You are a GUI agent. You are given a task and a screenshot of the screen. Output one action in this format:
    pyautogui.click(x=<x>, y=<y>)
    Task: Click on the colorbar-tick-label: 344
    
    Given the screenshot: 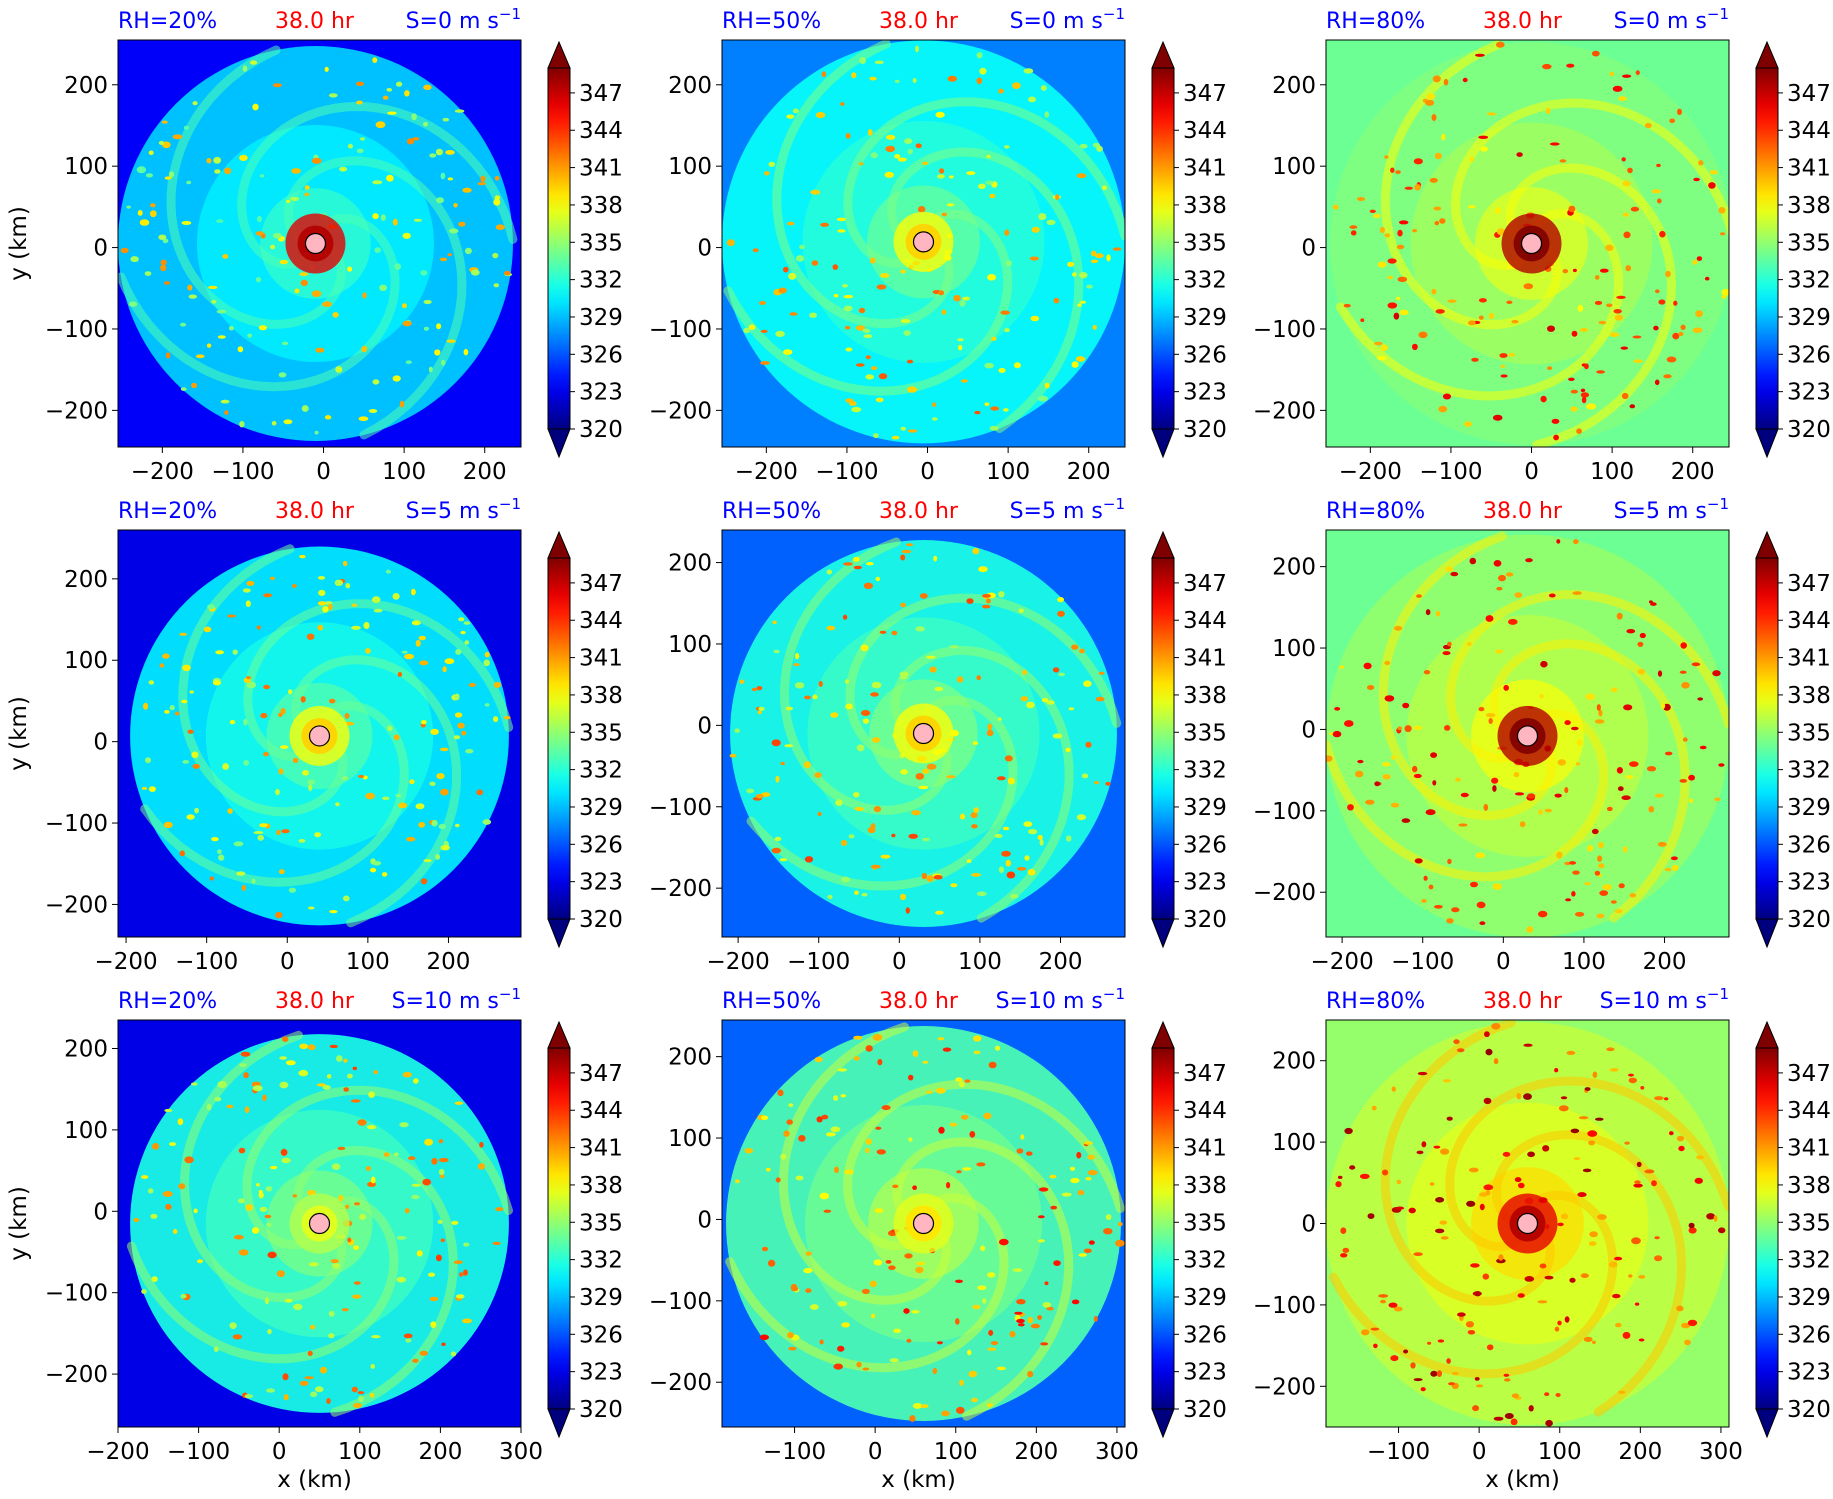 What is the action you would take?
    pyautogui.click(x=601, y=1111)
    